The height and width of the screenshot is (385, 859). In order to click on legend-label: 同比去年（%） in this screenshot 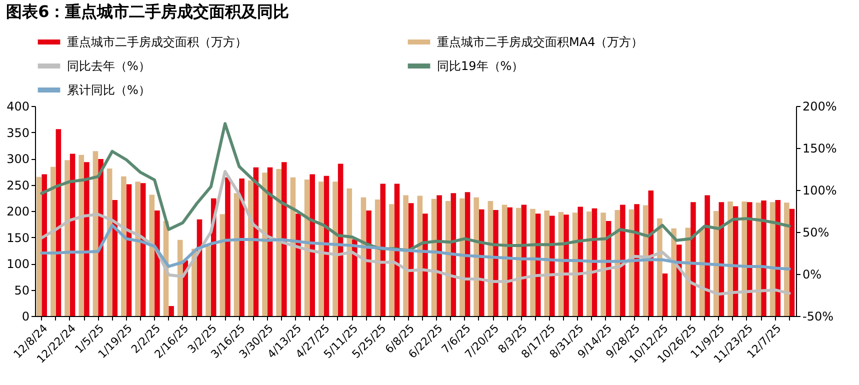, I will do `click(108, 66)`.